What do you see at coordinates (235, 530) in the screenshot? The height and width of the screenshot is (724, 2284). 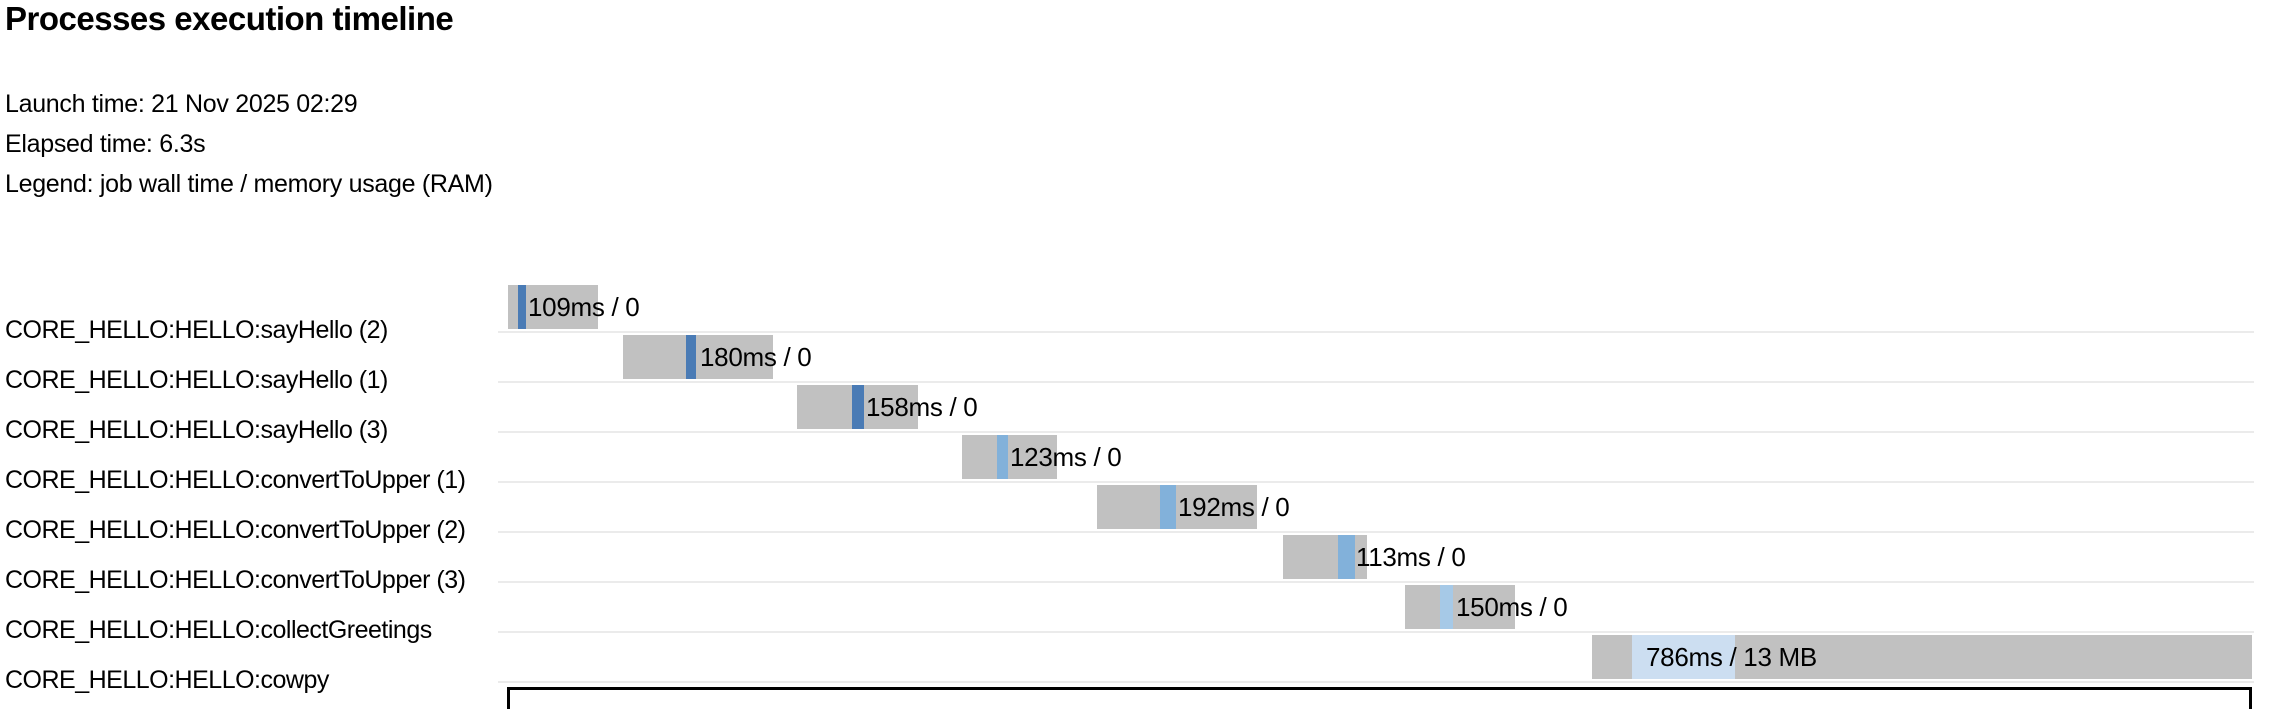 I see `process-label: CORE_HELLO:HELLO:convertToUpper (2)` at bounding box center [235, 530].